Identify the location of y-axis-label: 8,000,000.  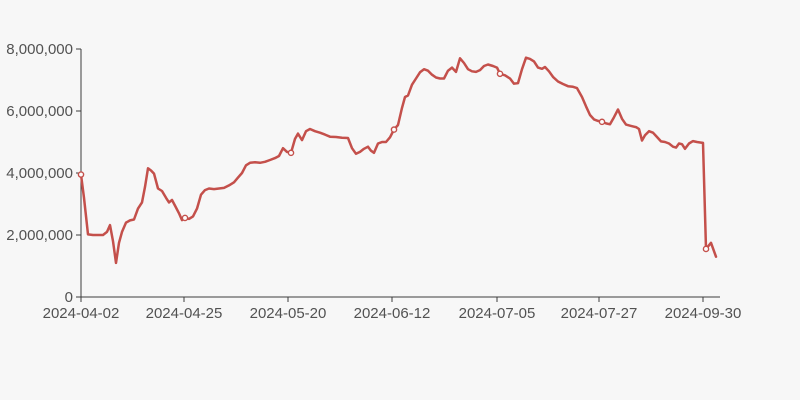
(39, 49).